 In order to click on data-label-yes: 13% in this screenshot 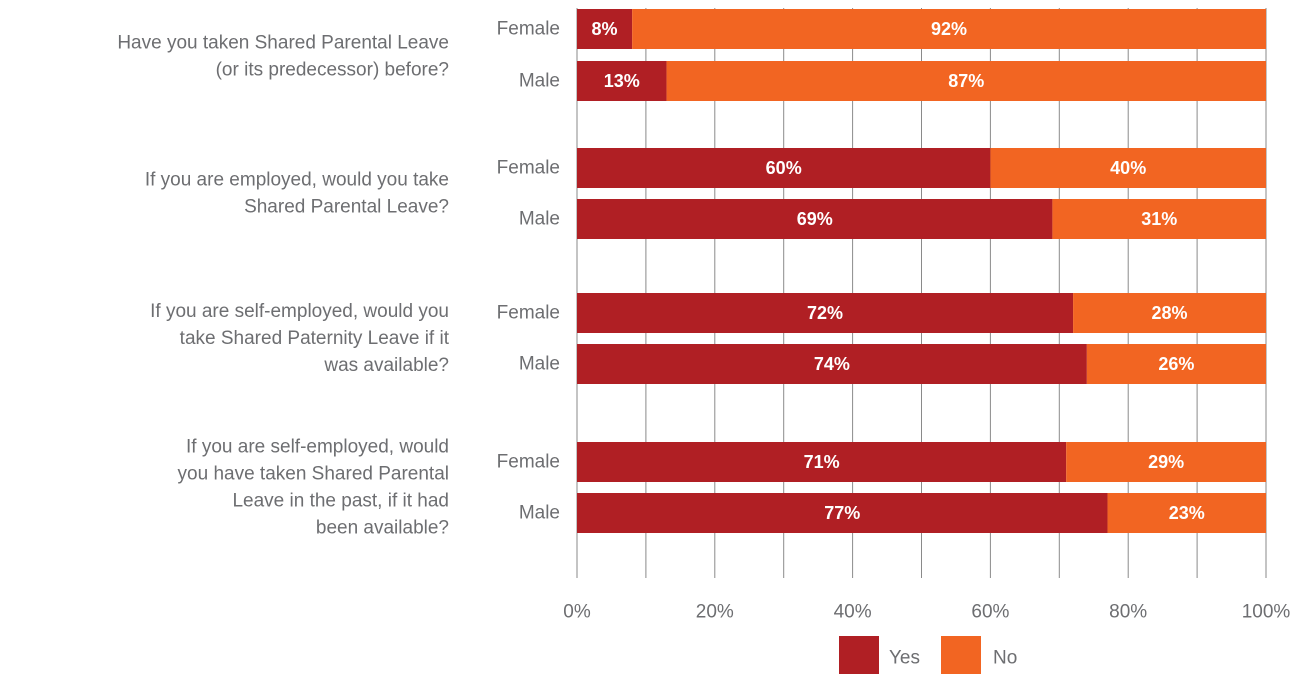, I will do `click(622, 81)`.